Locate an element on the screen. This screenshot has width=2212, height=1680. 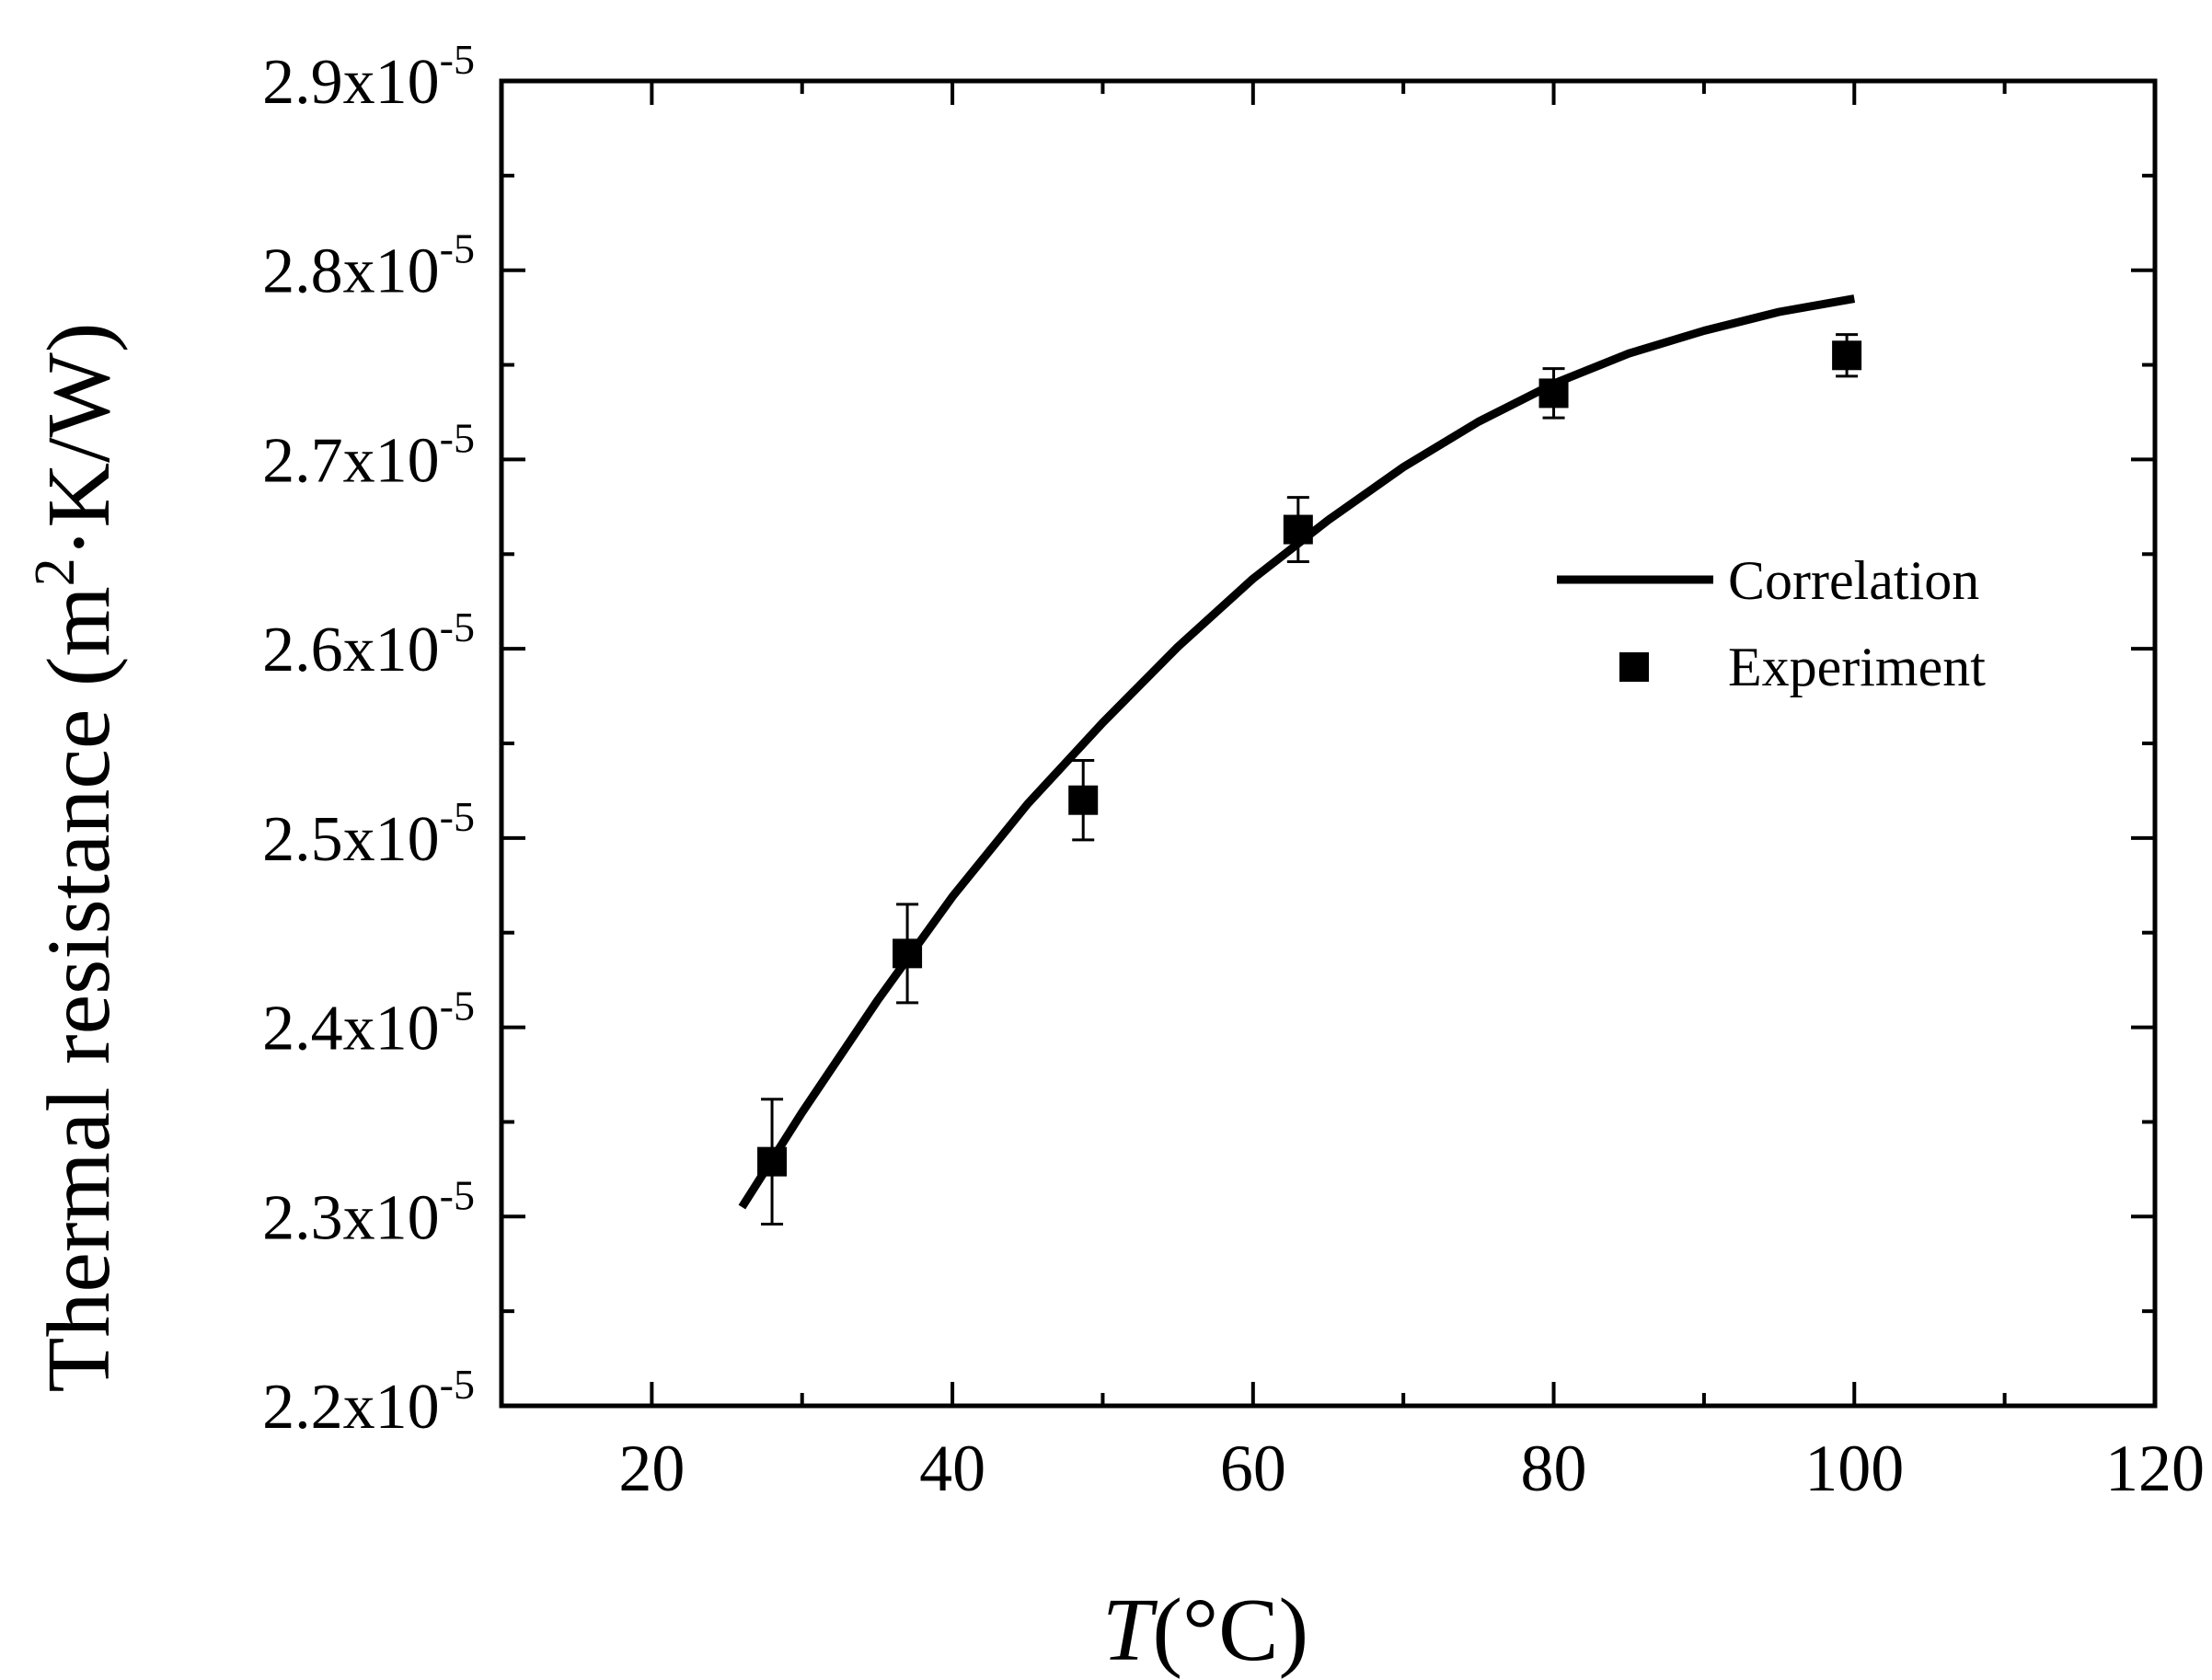
y-tick-label: 2.7x10⁻⁵ is located at coordinates (368, 455).